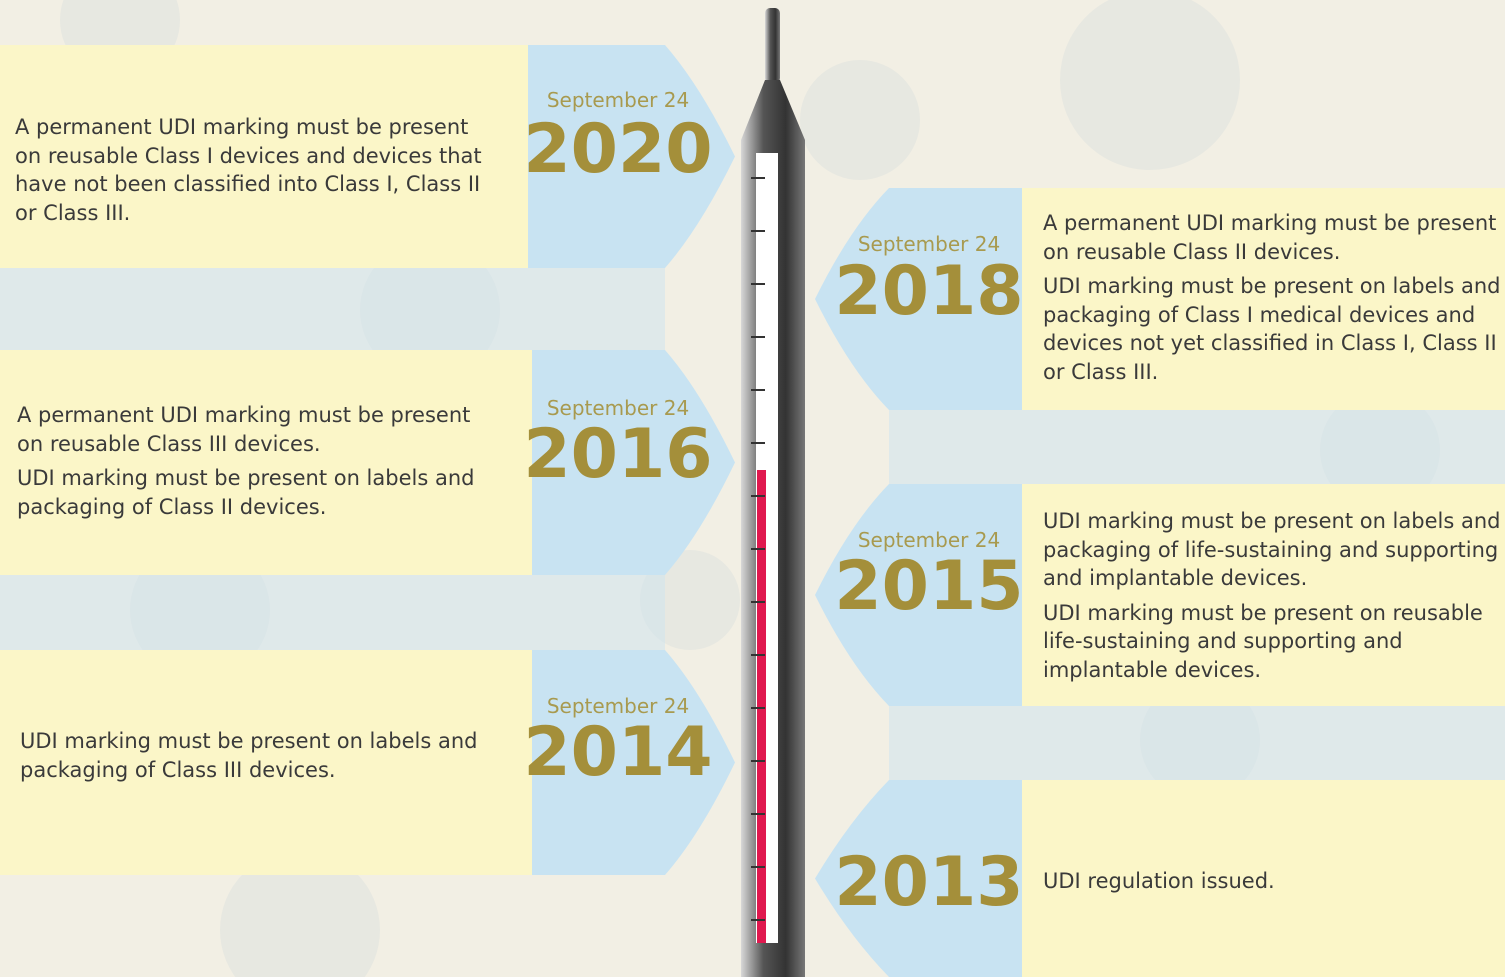 This screenshot has width=1505, height=977. What do you see at coordinates (929, 882) in the screenshot?
I see `year: 2013` at bounding box center [929, 882].